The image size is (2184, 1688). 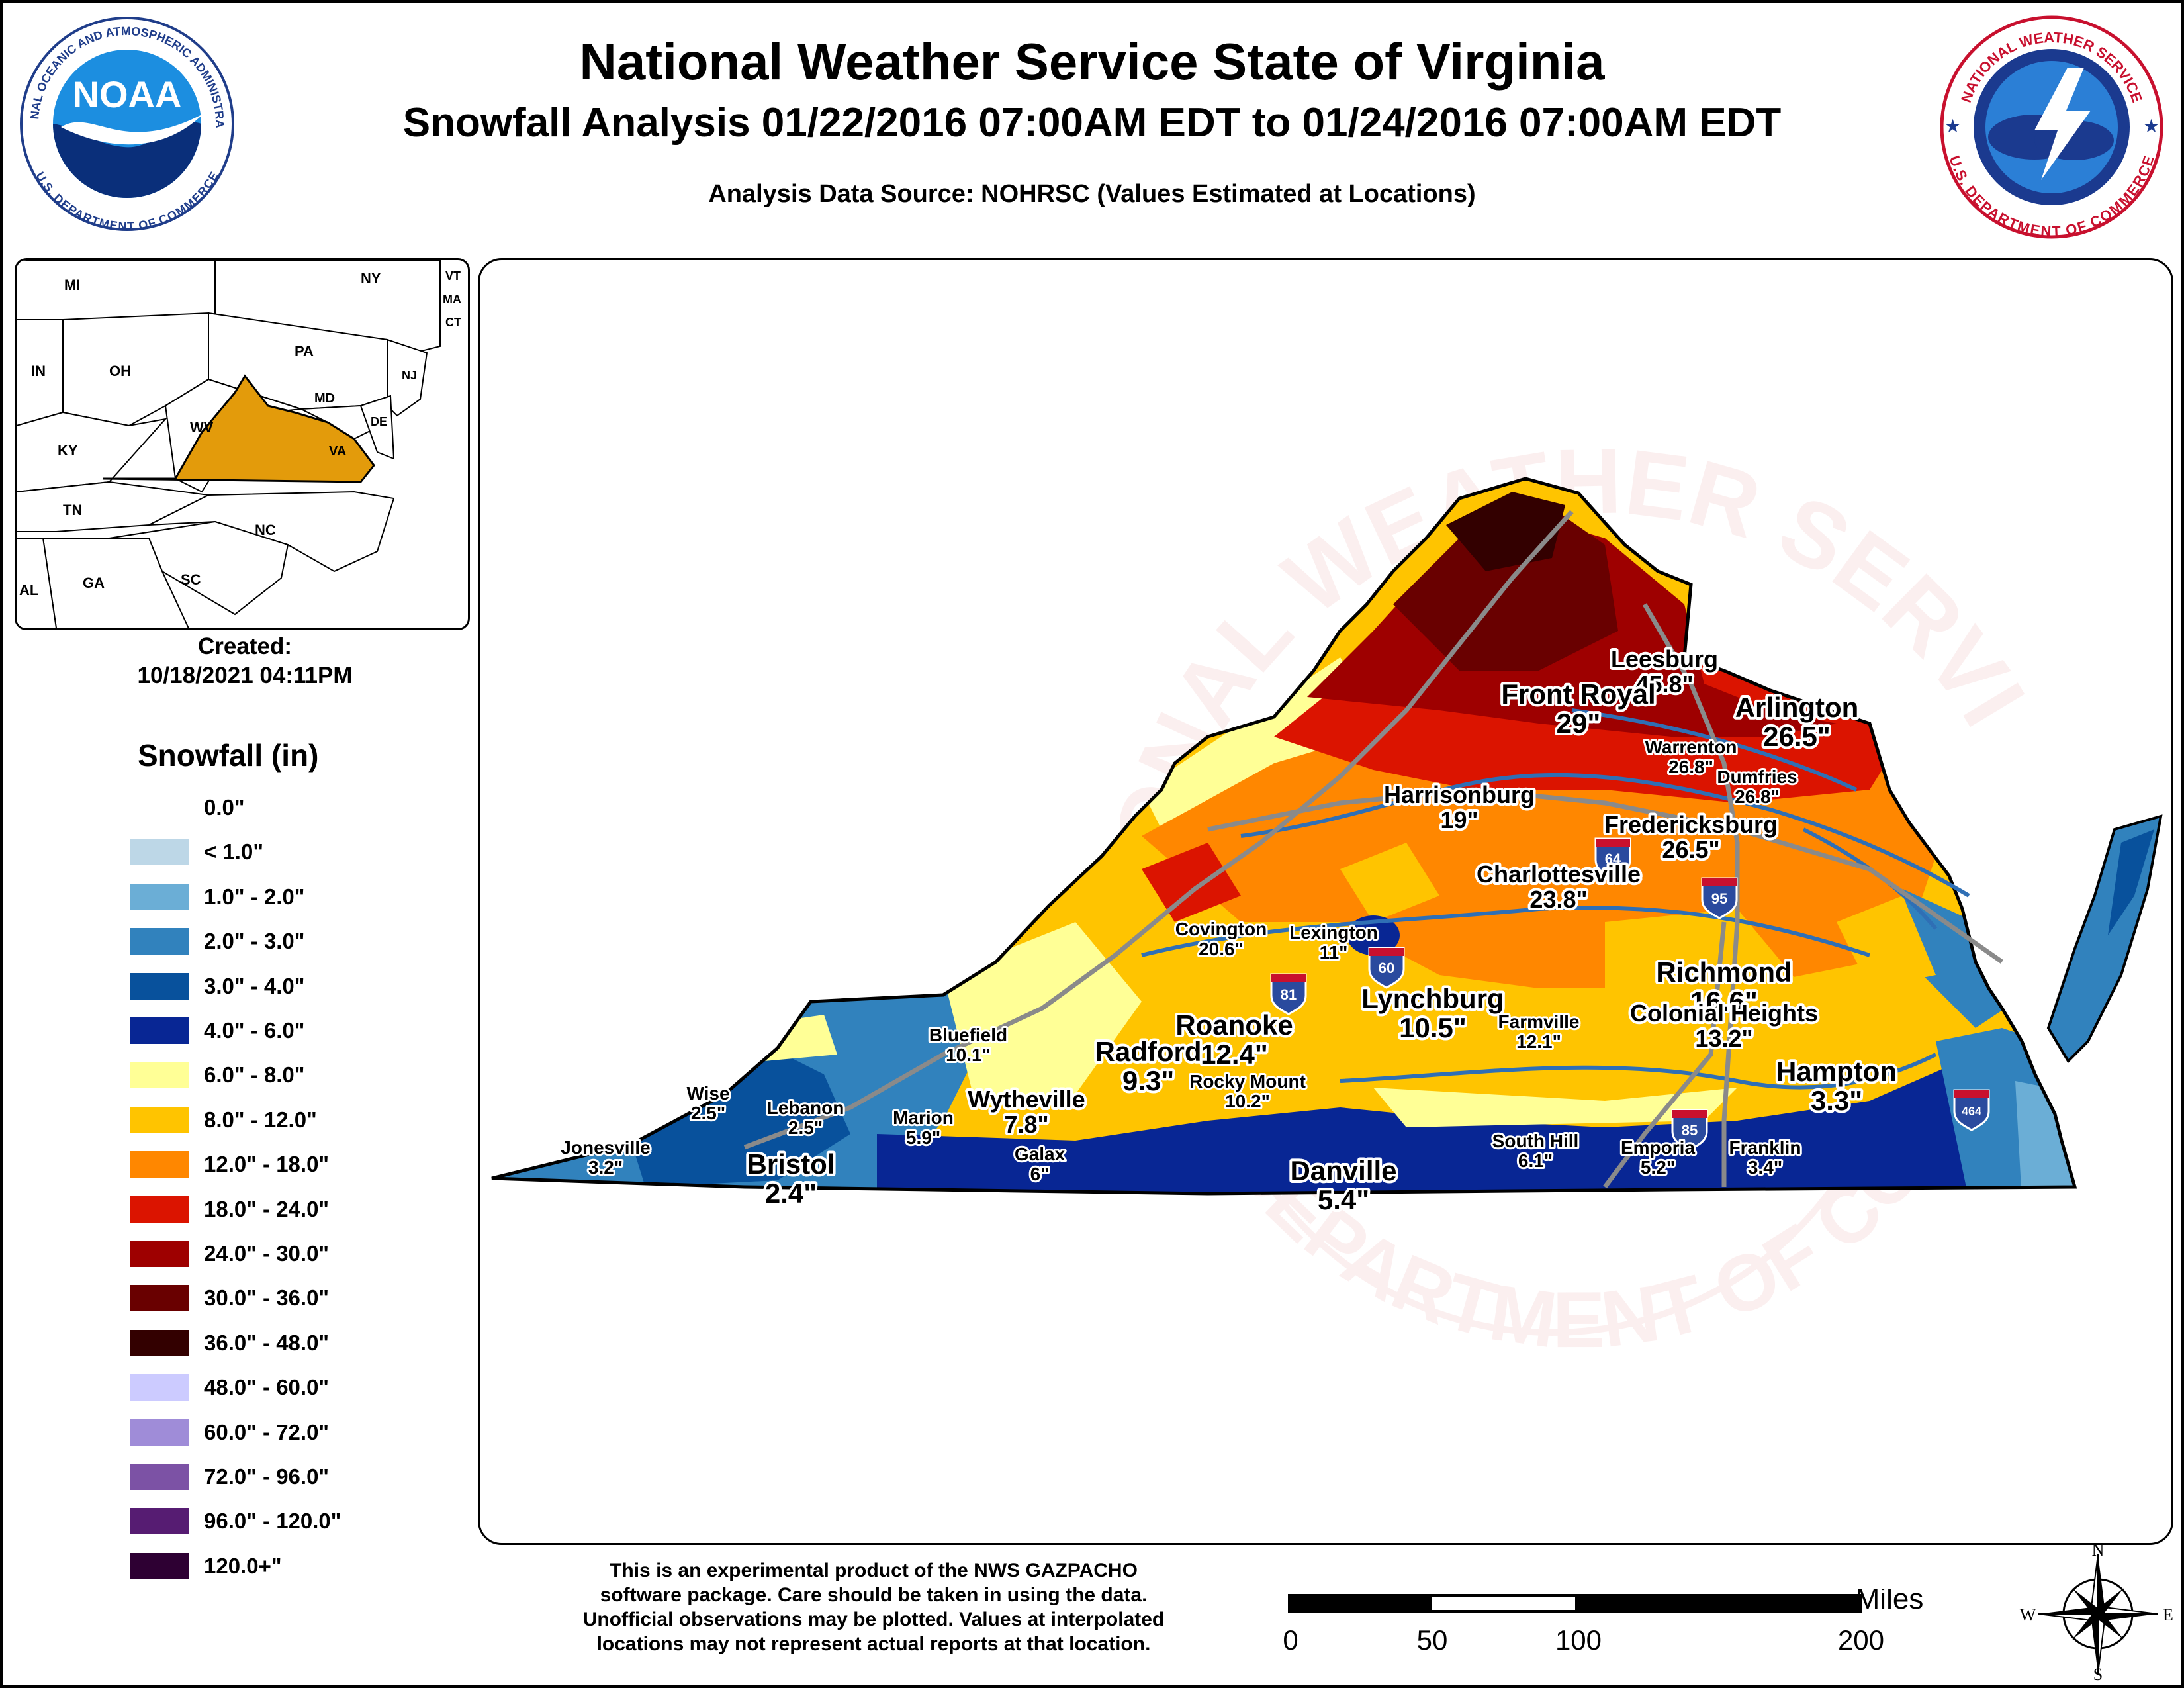 What do you see at coordinates (1723, 1038) in the screenshot?
I see `city-snow-value: 13.2"` at bounding box center [1723, 1038].